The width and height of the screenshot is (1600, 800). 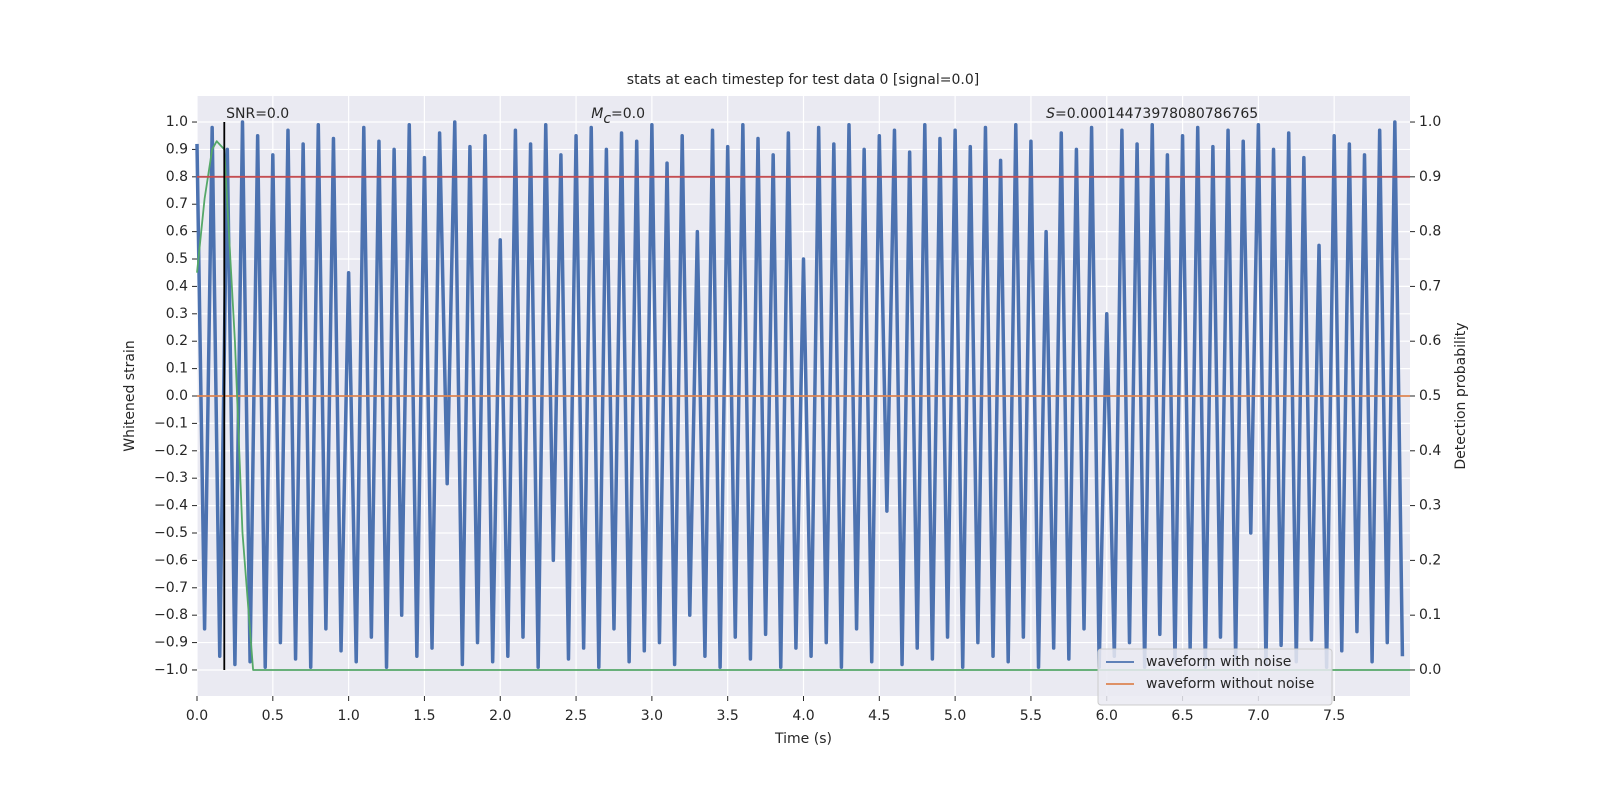 What do you see at coordinates (1461, 395) in the screenshot?
I see `y2-axis-label: Detection probability` at bounding box center [1461, 395].